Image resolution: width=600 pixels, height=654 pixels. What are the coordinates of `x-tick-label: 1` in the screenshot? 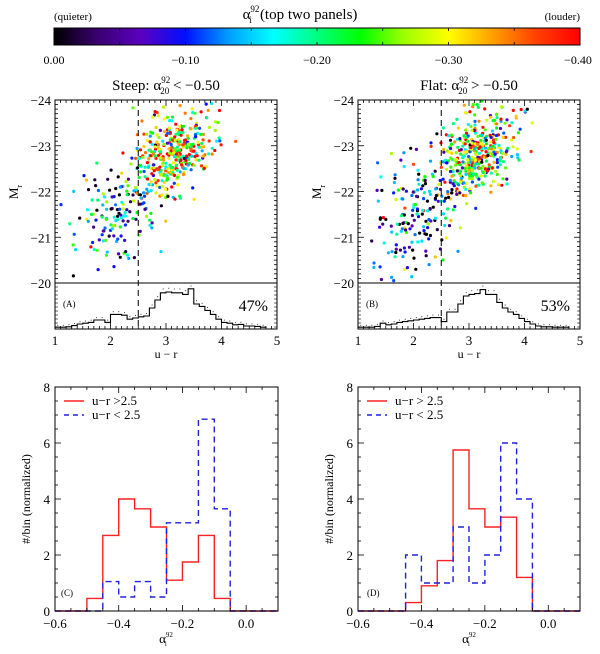 It's located at (55, 340).